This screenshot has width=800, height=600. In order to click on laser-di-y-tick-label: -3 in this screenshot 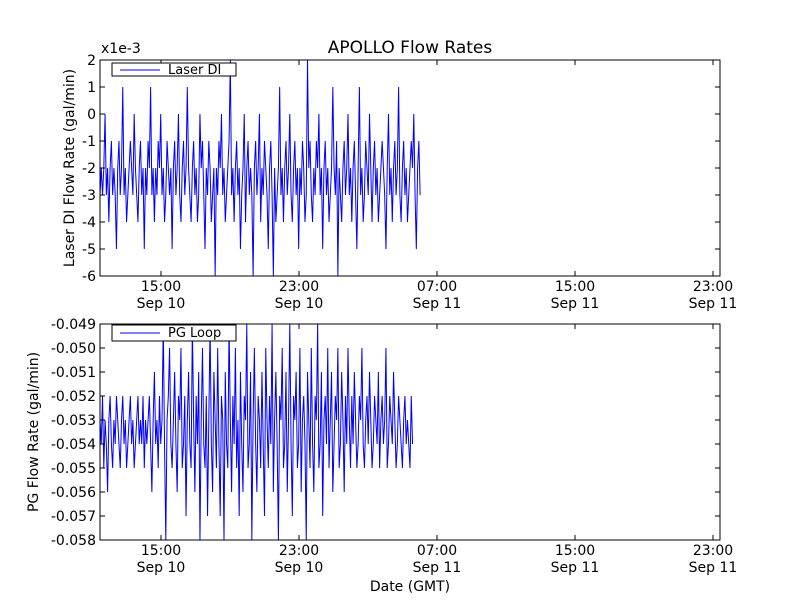, I will do `click(89, 196)`.